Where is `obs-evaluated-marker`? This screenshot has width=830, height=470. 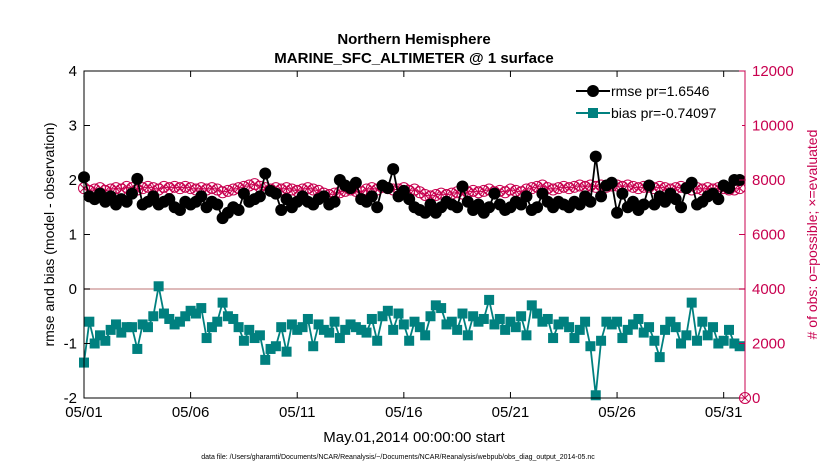
obs-evaluated-marker is located at coordinates (739, 188).